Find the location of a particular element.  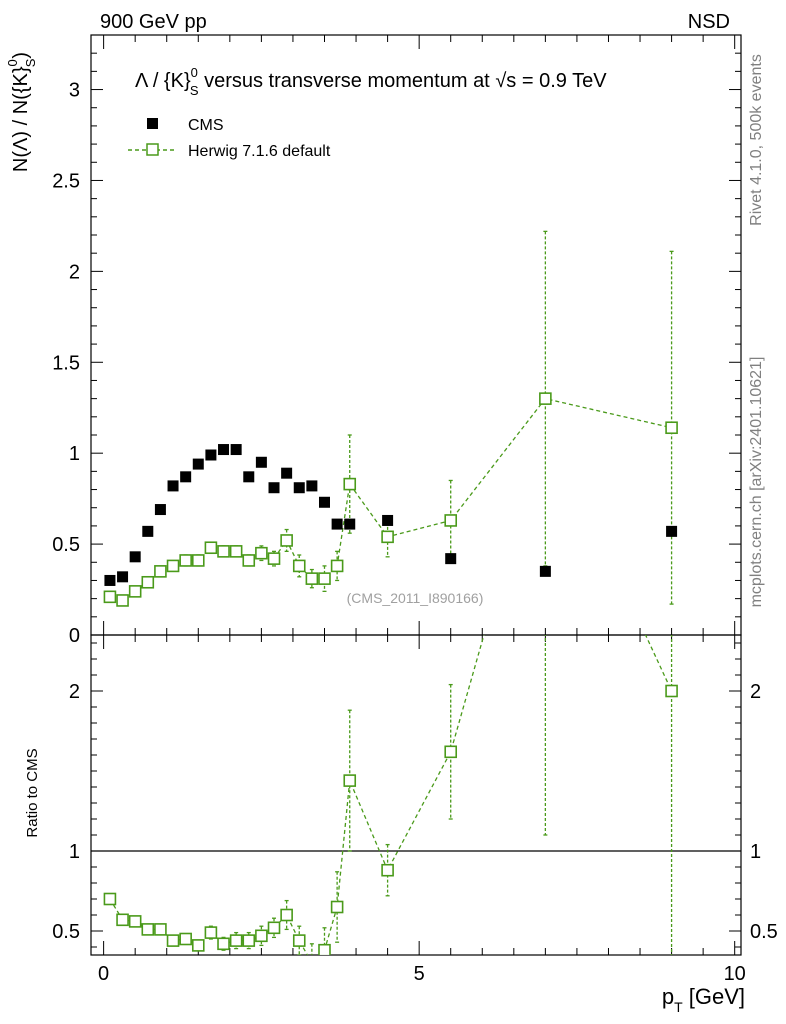

ratio-y-tick-label: 0.5 is located at coordinates (66, 932).